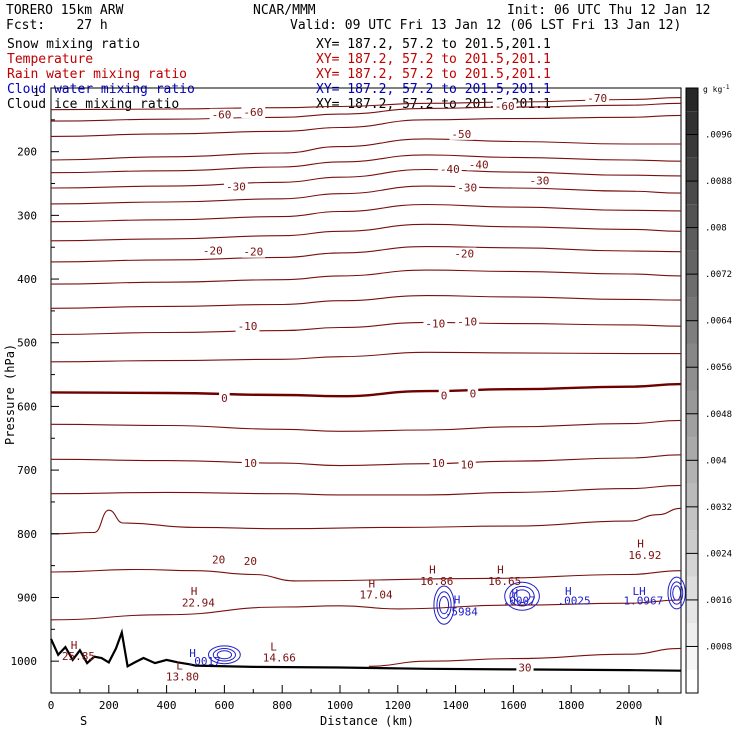  Describe the element at coordinates (716, 461) in the screenshot. I see `colorbar-tick-label: .004` at that location.